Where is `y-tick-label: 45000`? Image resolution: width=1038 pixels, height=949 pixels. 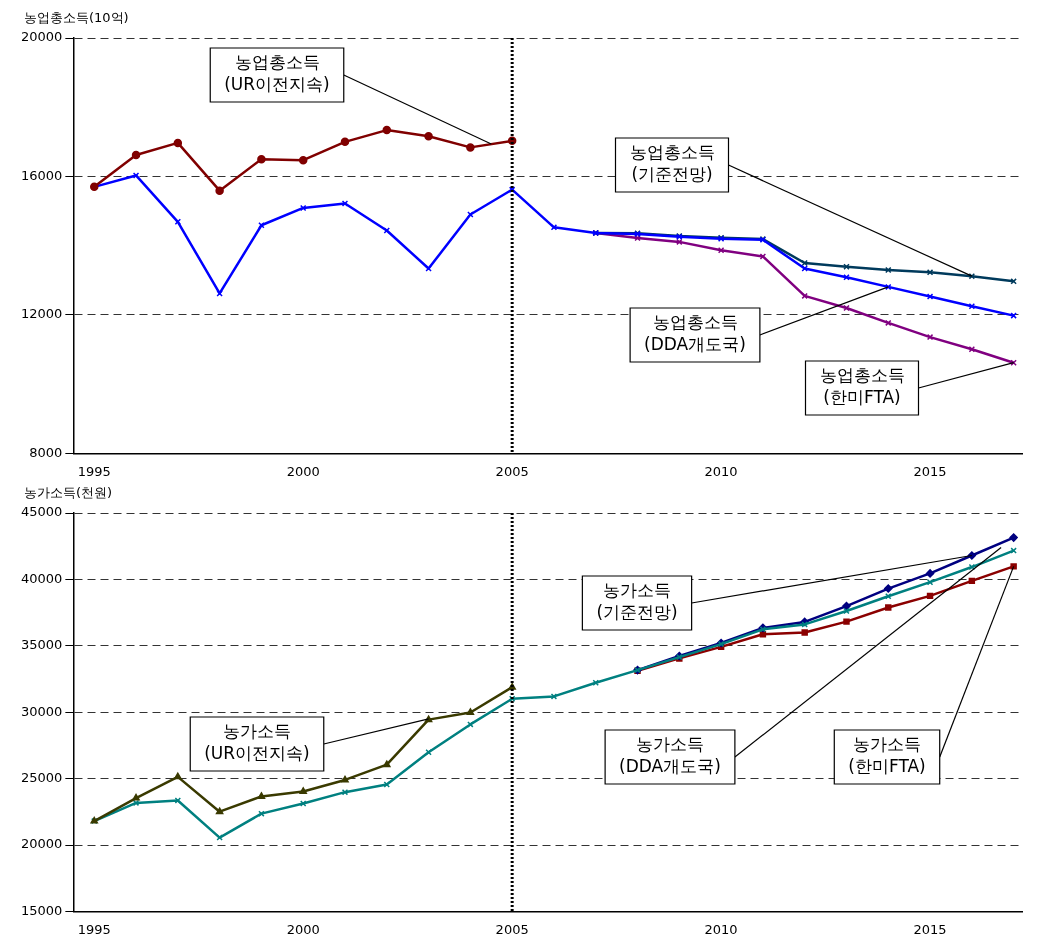
y-tick-label: 45000 is located at coordinates (42, 512).